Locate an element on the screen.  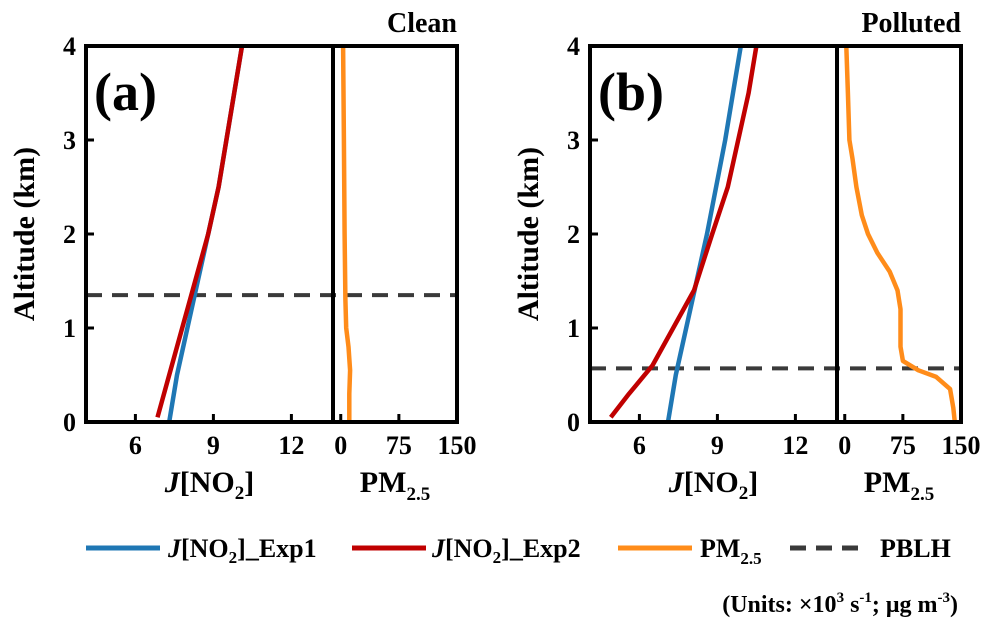
condition-title: Polluted is located at coordinates (911, 23).